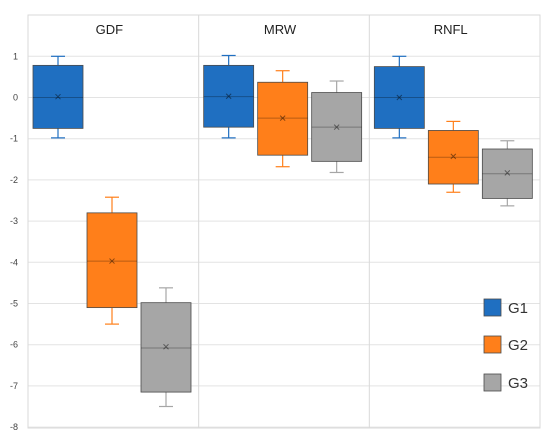 Image resolution: width=550 pixels, height=442 pixels. What do you see at coordinates (492, 382) in the screenshot?
I see `legend-swatch-g3` at bounding box center [492, 382].